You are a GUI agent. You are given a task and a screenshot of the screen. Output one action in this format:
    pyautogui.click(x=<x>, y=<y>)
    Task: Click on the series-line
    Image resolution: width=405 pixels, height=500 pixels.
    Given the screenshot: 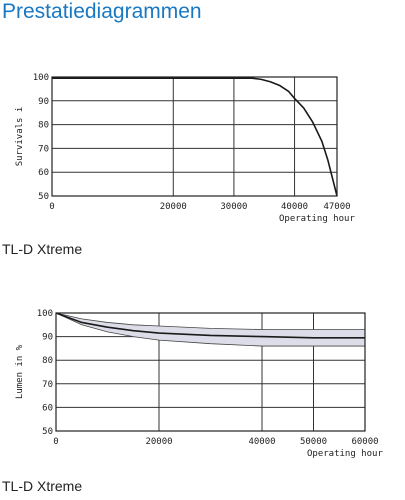 What is the action you would take?
    pyautogui.click(x=210, y=325)
    